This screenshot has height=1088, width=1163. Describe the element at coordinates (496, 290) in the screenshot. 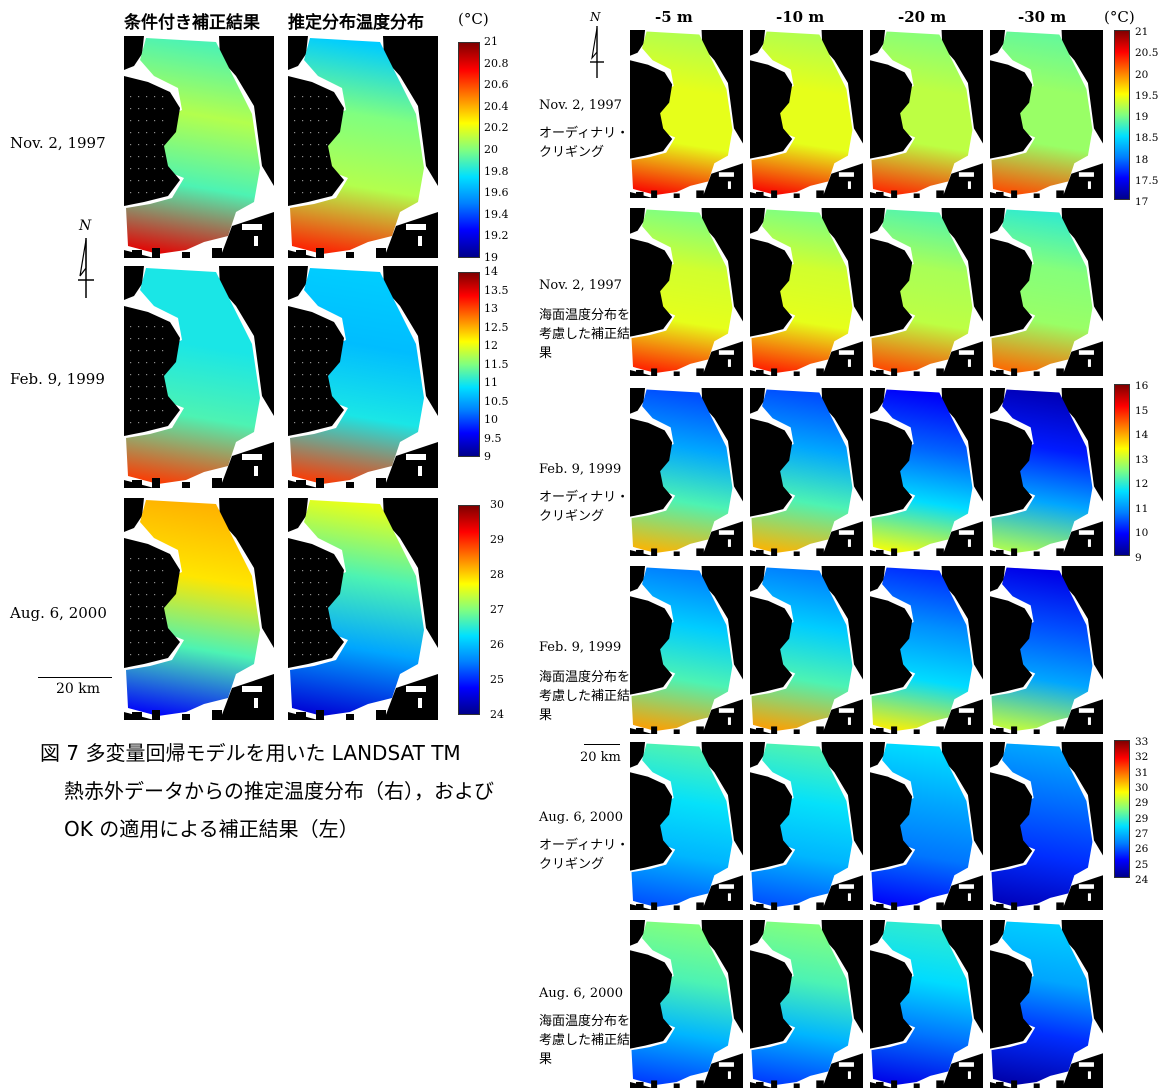

I see `left-colorbar-feb-tick: 13.5` at that location.